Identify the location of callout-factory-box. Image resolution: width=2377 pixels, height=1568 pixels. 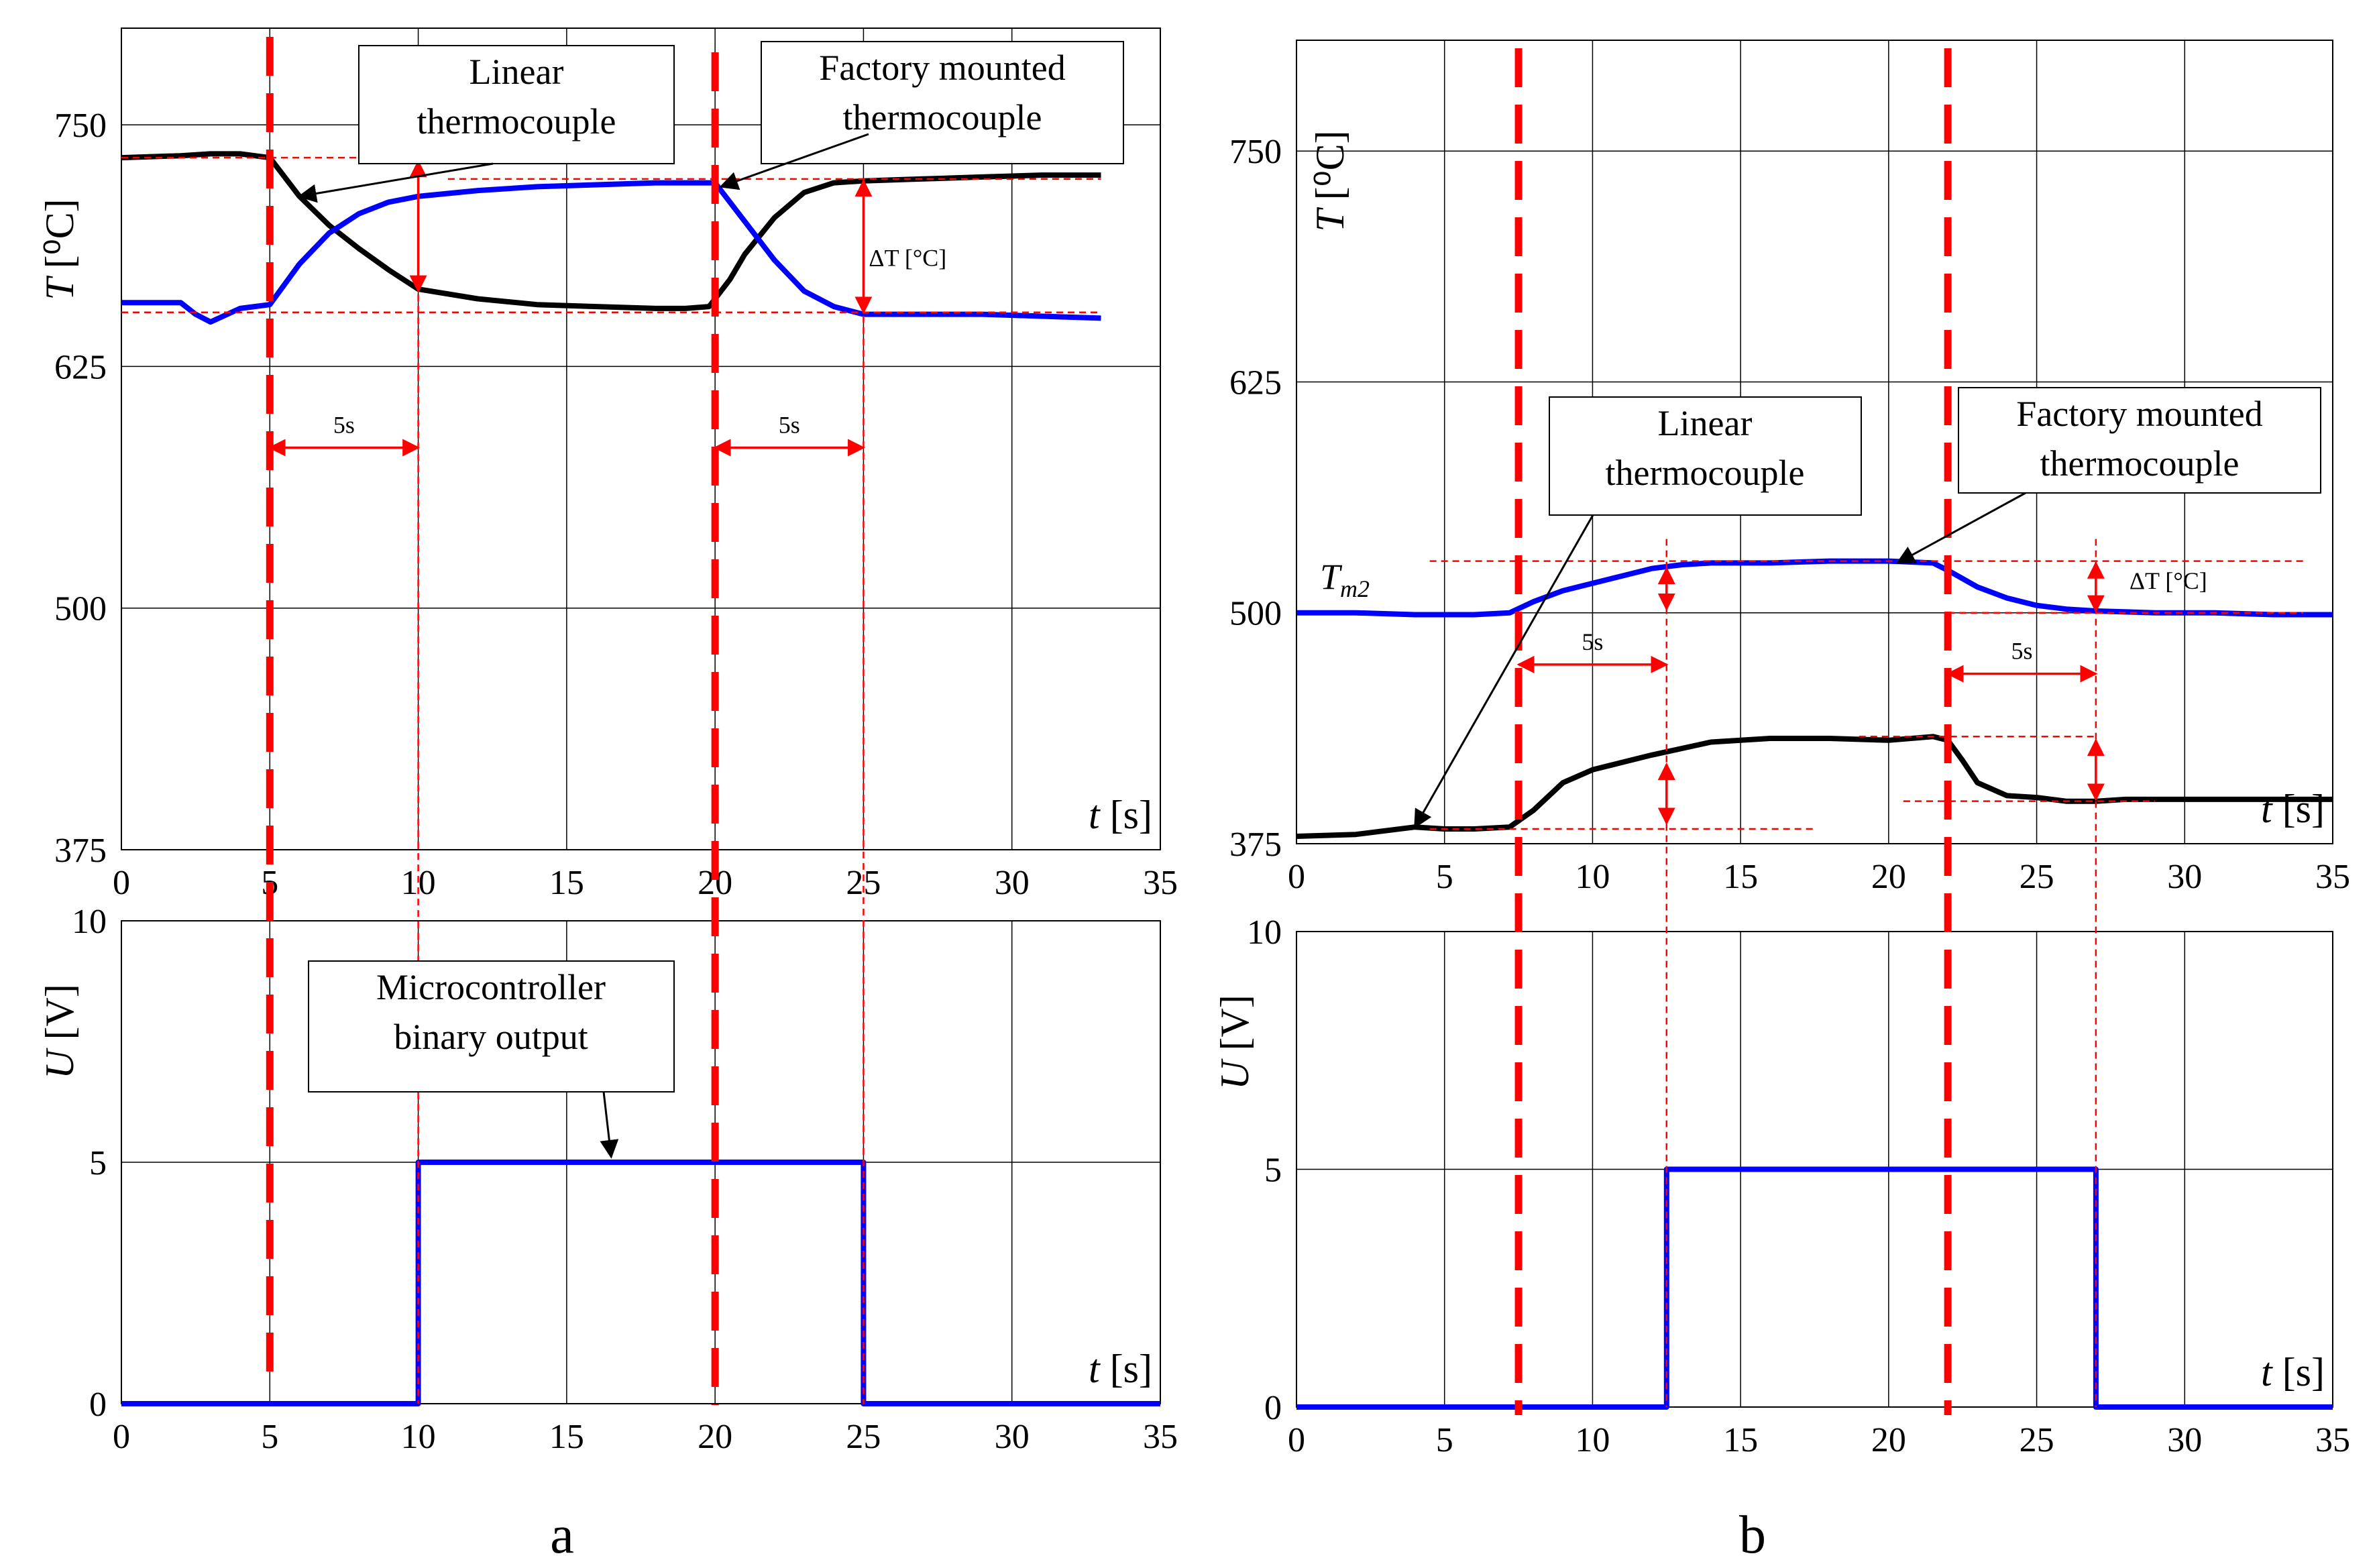
(943, 102).